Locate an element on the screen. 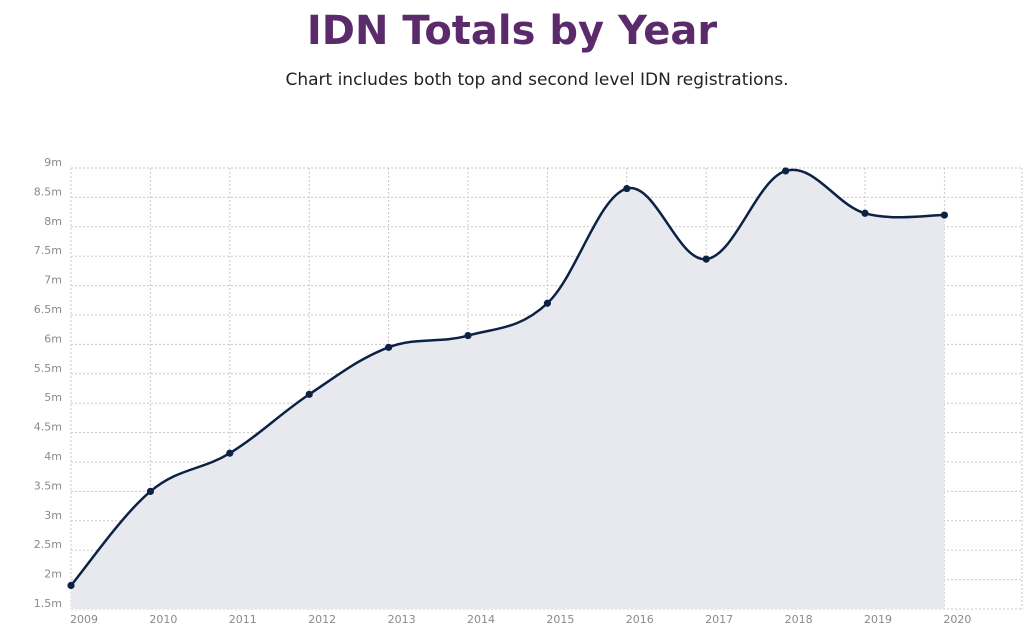 The height and width of the screenshot is (644, 1024). x-tick-label: 2016 is located at coordinates (640, 619).